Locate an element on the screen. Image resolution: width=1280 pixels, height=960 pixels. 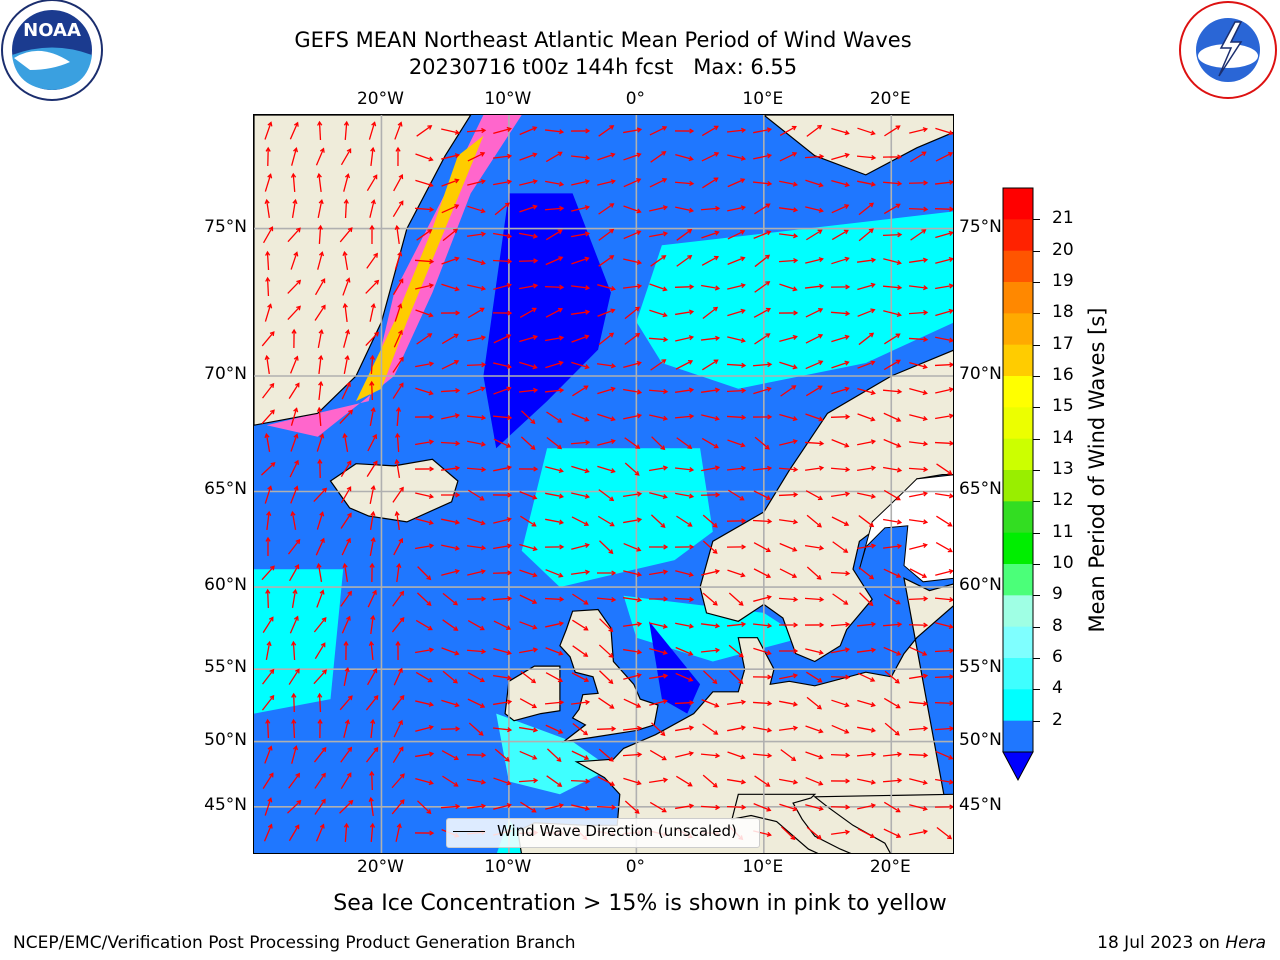
lon-tick-bottom: 10°W is located at coordinates (508, 867).